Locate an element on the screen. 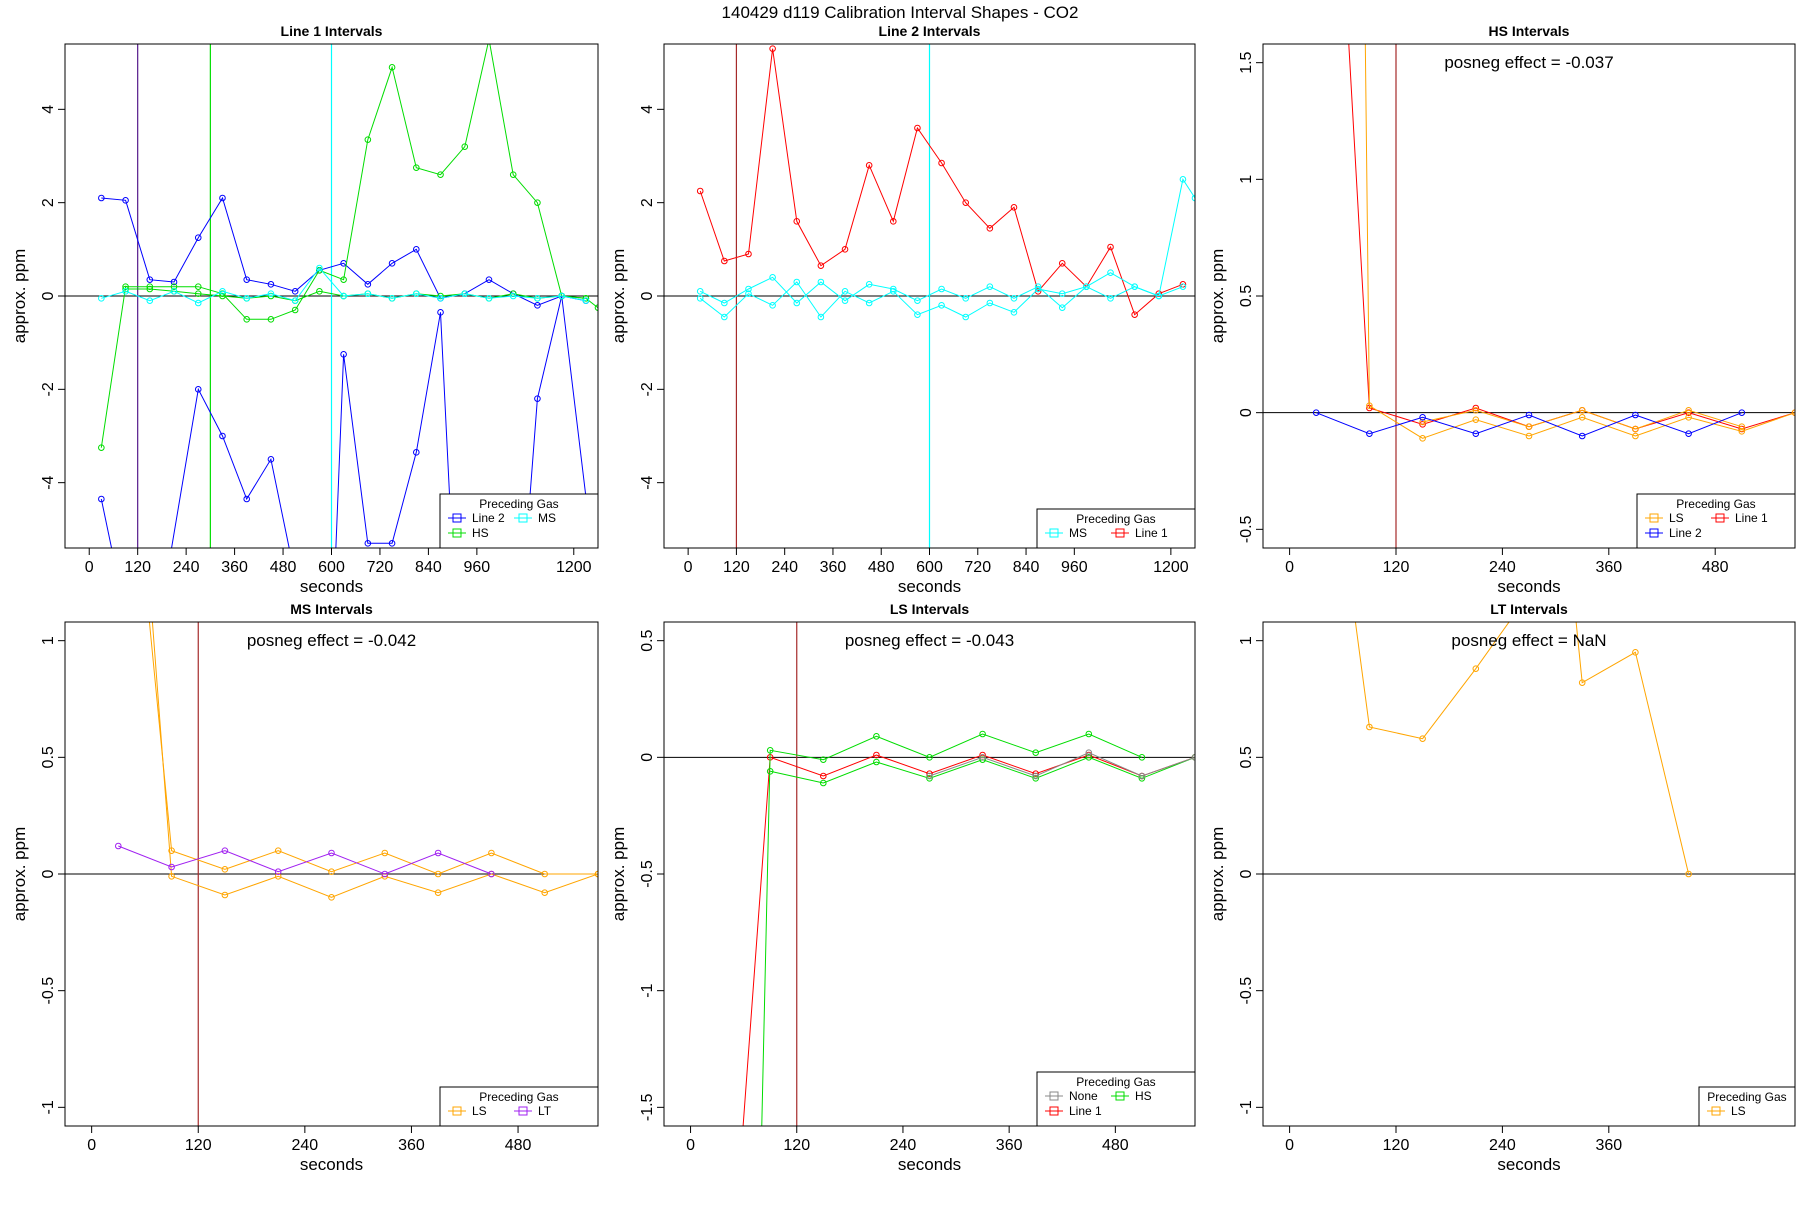 Image resolution: width=1800 pixels, height=1205 pixels. x-tick-label: 240 is located at coordinates (186, 567).